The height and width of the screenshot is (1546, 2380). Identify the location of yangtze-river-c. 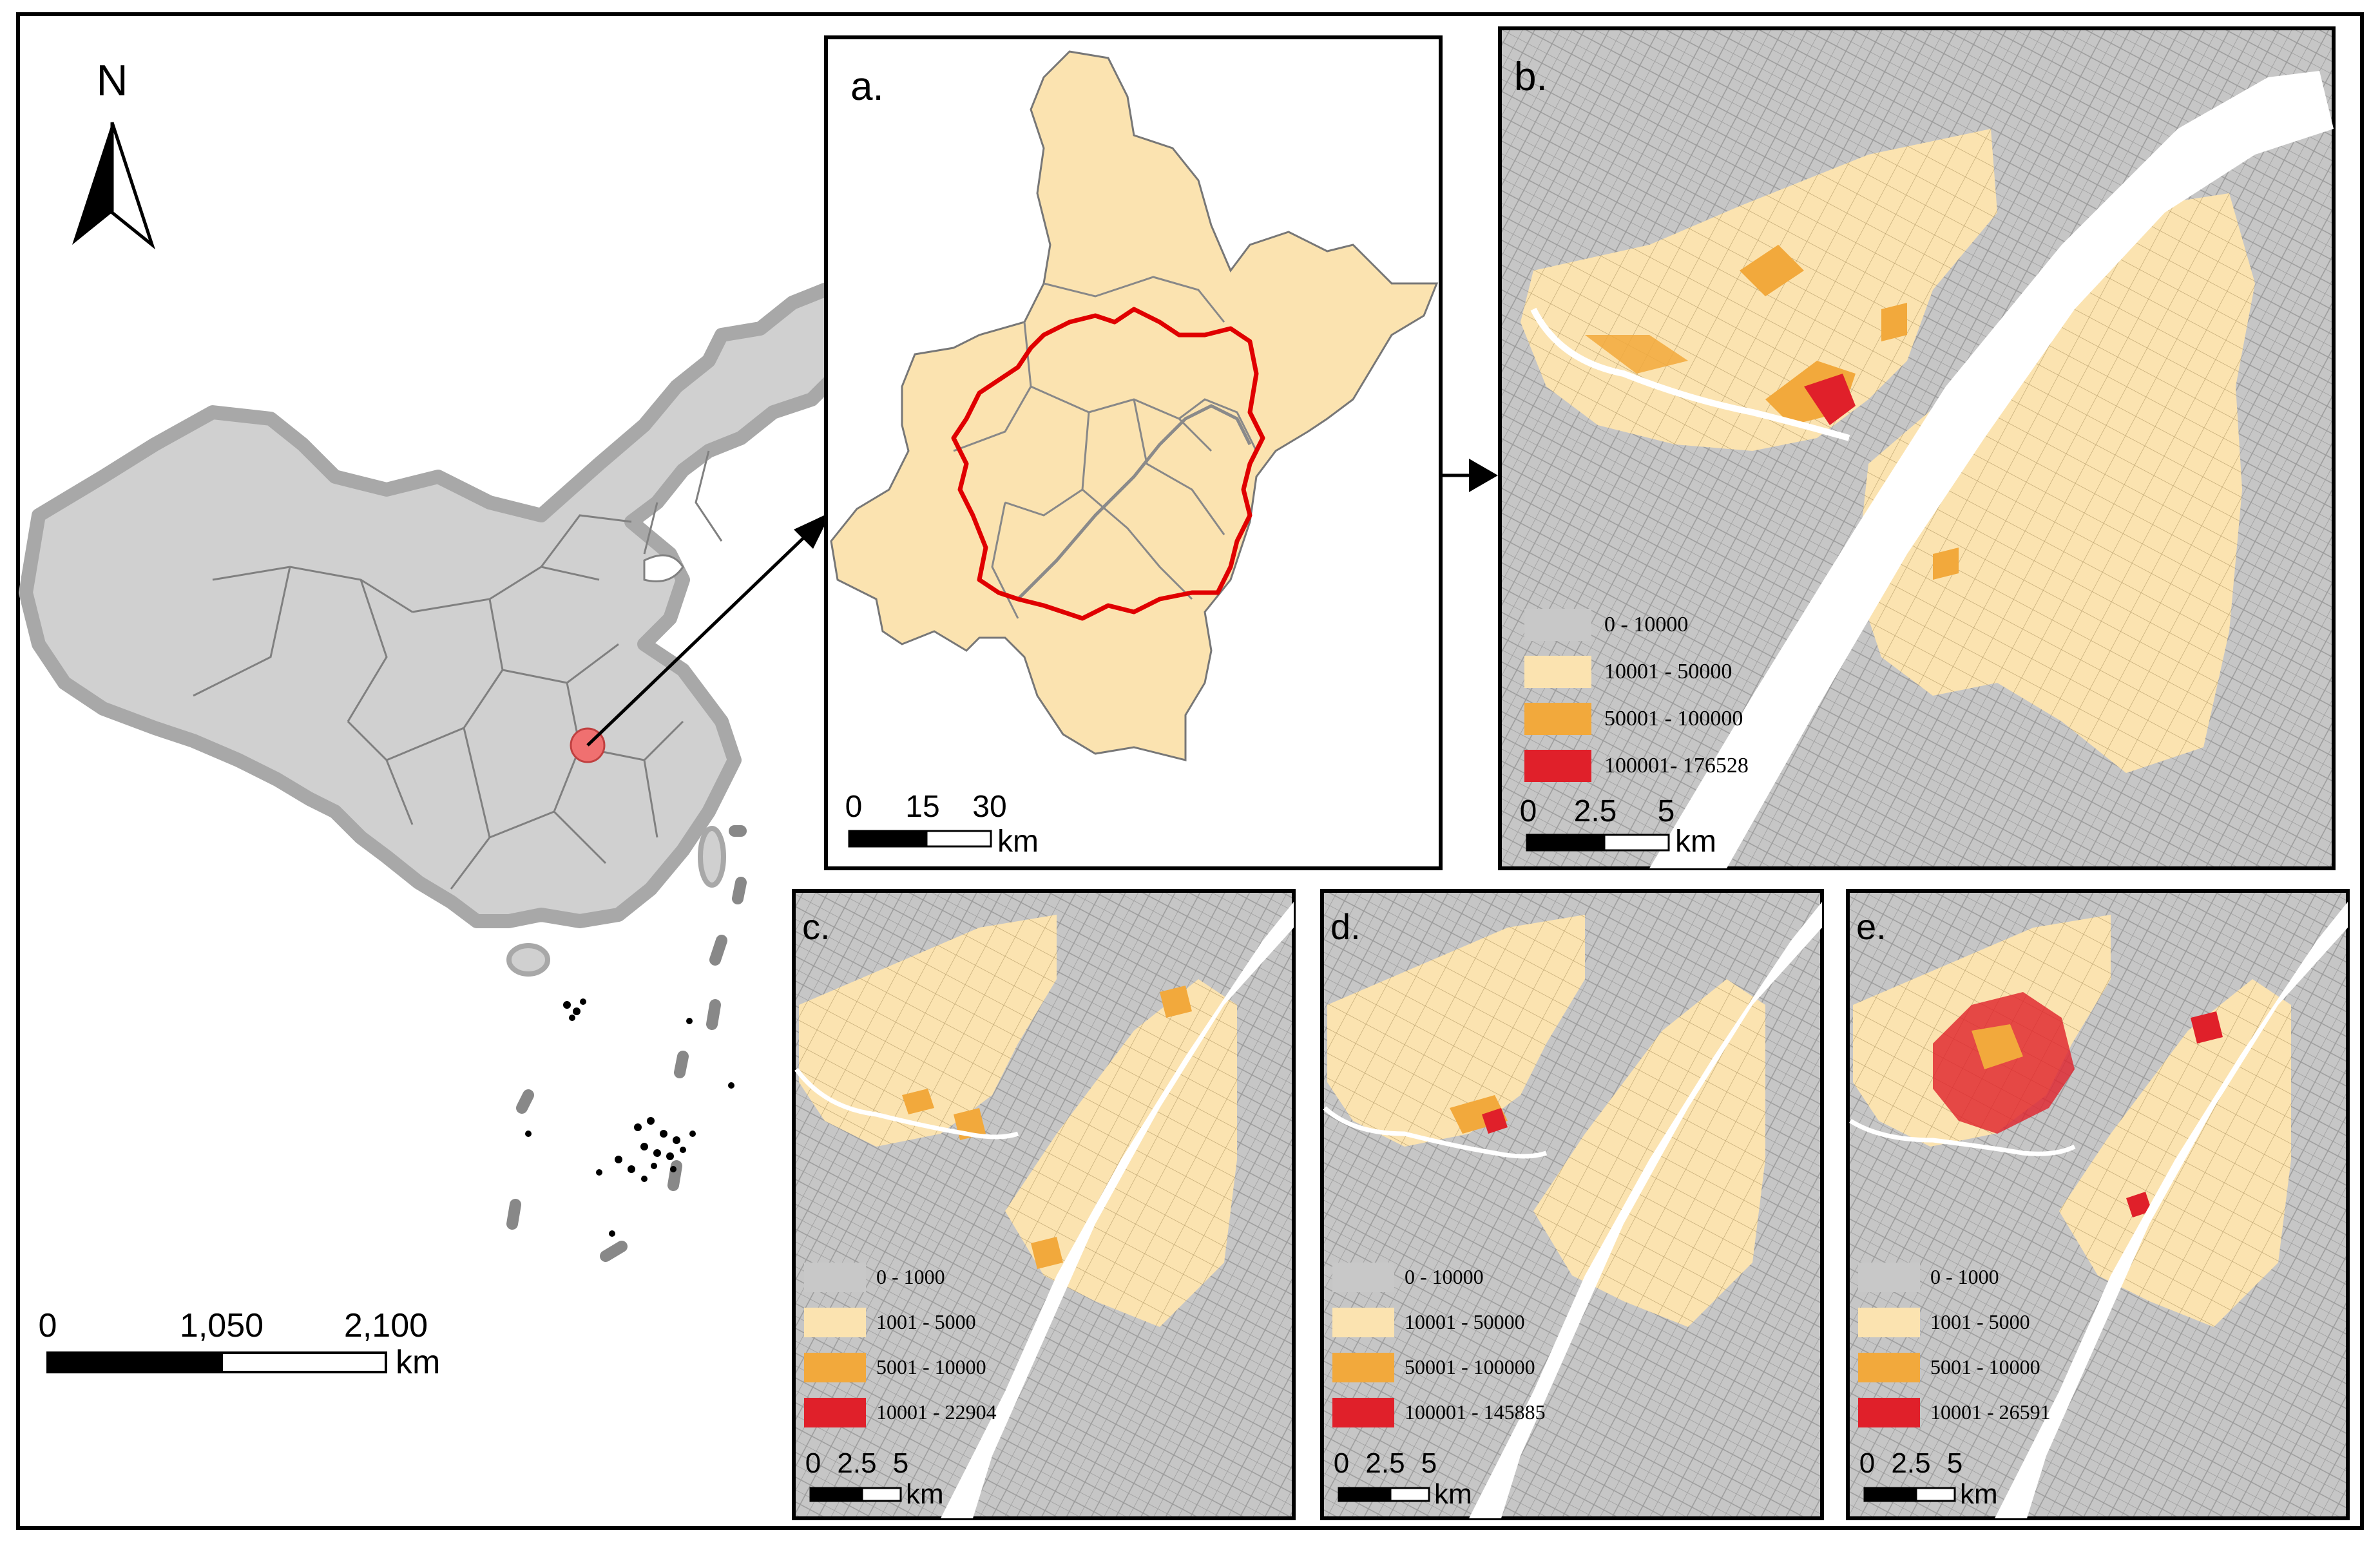
(1118, 1210).